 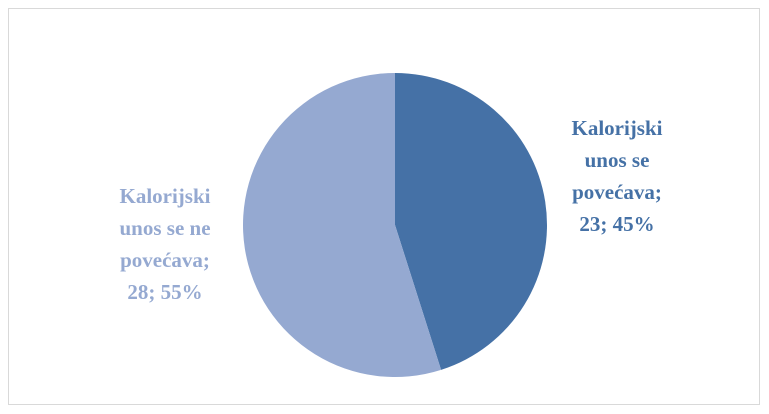 I want to click on data-label-category: Kalorijski unos se ne povećava;, so click(x=164, y=228).